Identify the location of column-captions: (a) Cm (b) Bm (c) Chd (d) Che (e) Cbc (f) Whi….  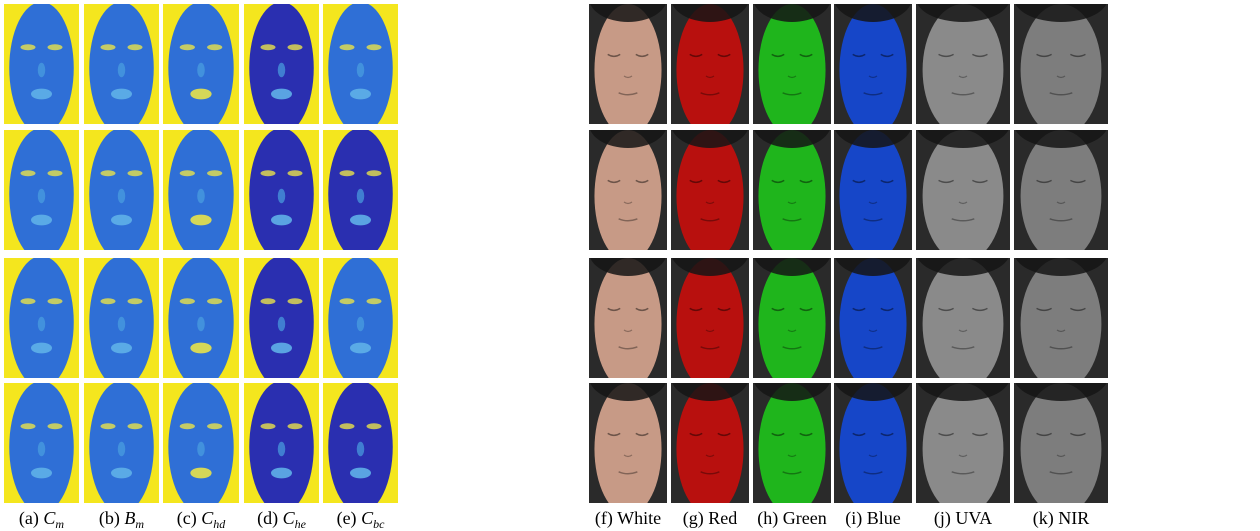
(554, 519).